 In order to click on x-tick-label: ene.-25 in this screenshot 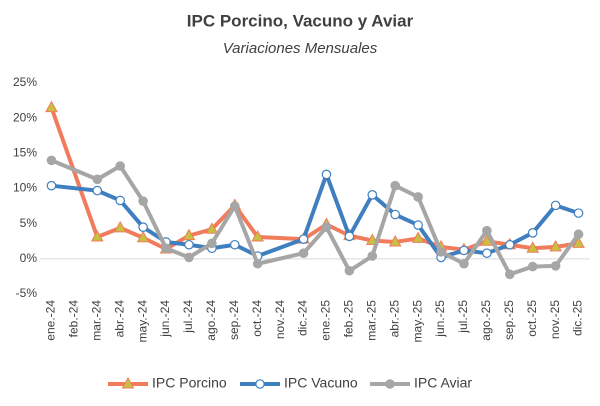, I will do `click(326, 320)`.